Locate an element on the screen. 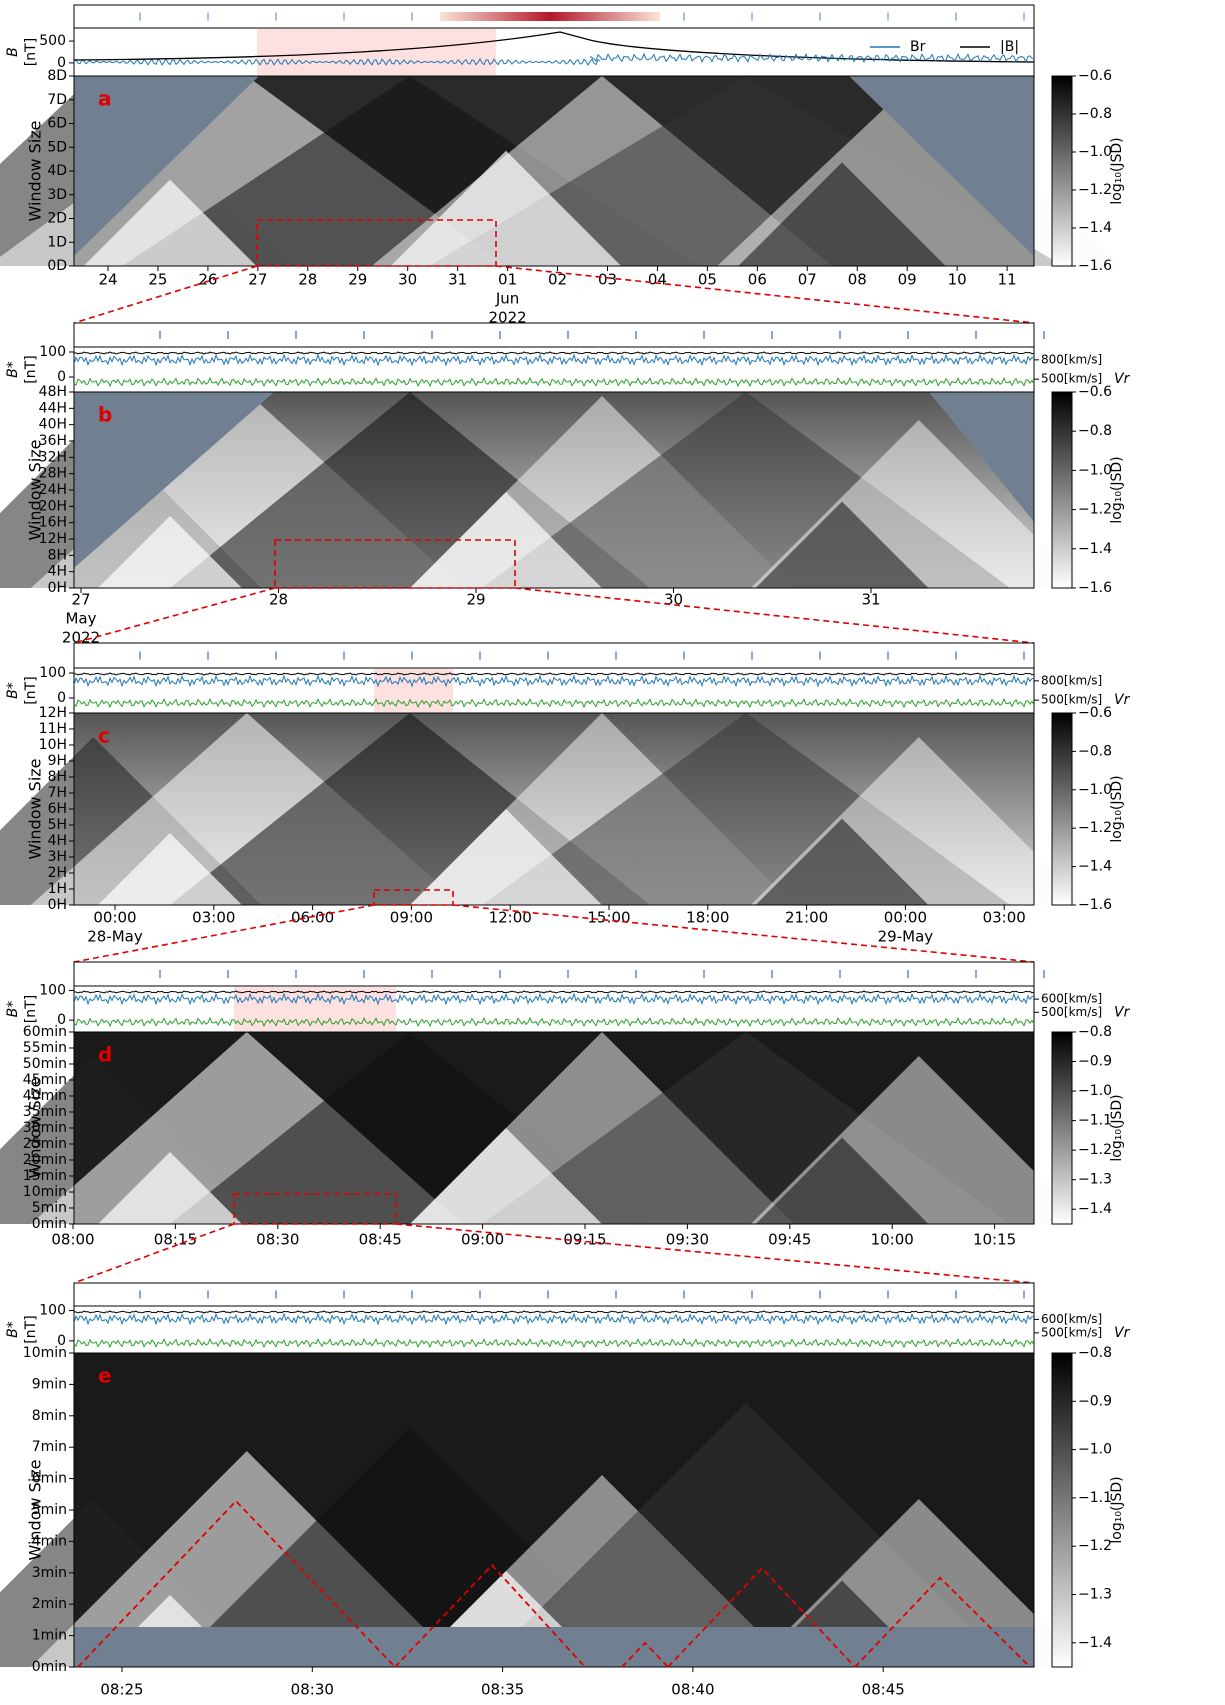 This screenshot has height=1705, width=1225. ytick-label: 9min is located at coordinates (49, 1384).